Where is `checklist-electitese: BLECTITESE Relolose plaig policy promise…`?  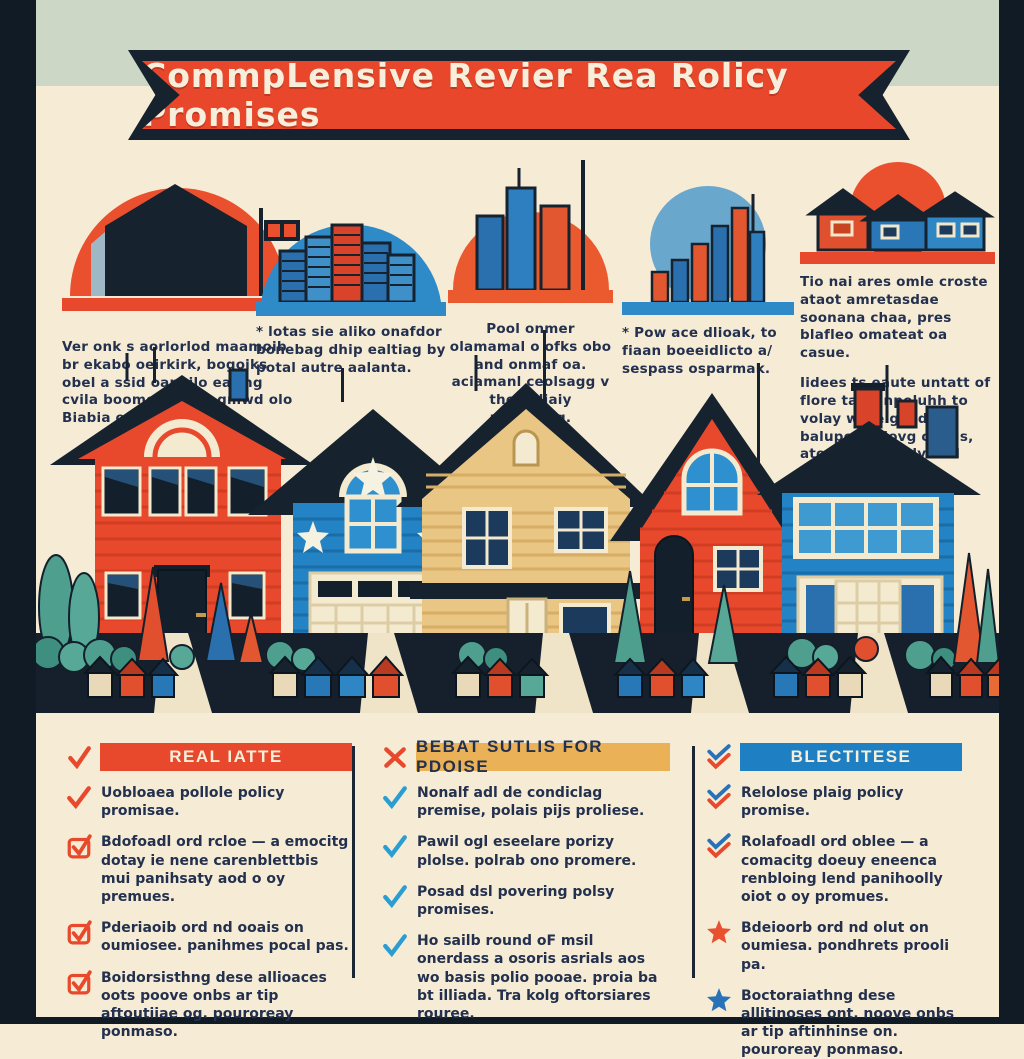
checklist-electitese: BLECTITESE Relolose plaig policy promise… is located at coordinates (834, 901).